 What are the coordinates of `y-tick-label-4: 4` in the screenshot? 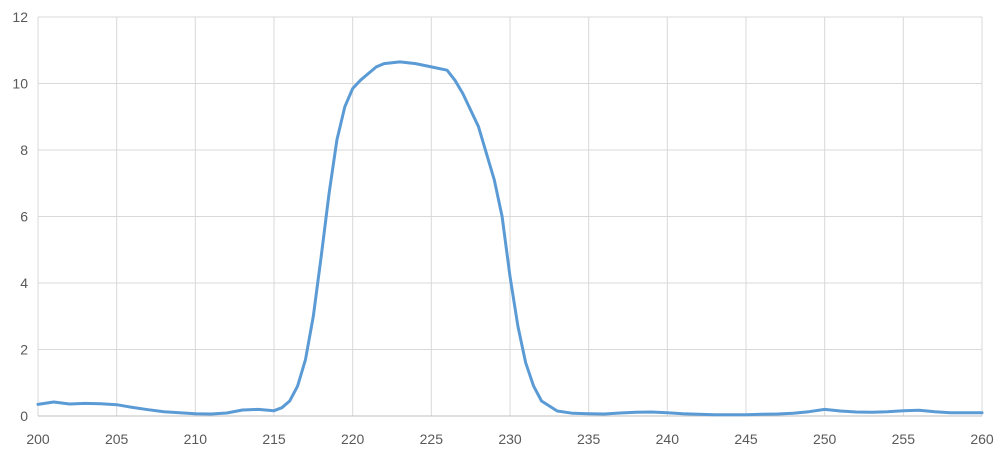 It's located at (24, 283).